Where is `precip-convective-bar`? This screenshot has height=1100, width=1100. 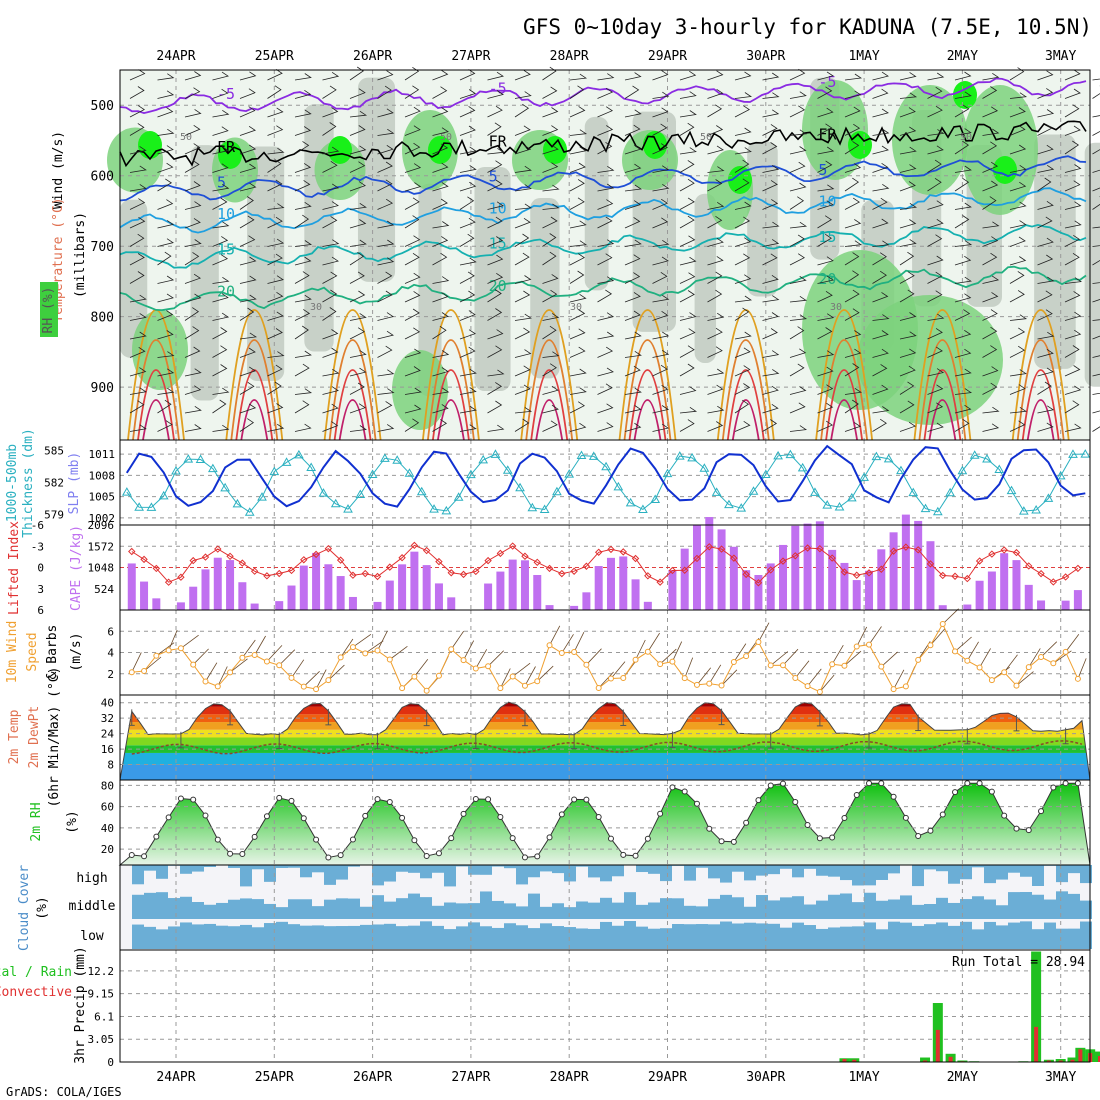
precip-convective-bar is located at coordinates (854, 1060).